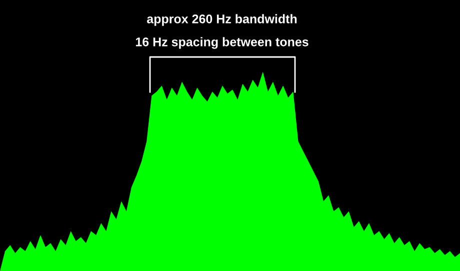 This screenshot has width=460, height=271. I want to click on text: 16 Hz spacing between tones, so click(222, 43).